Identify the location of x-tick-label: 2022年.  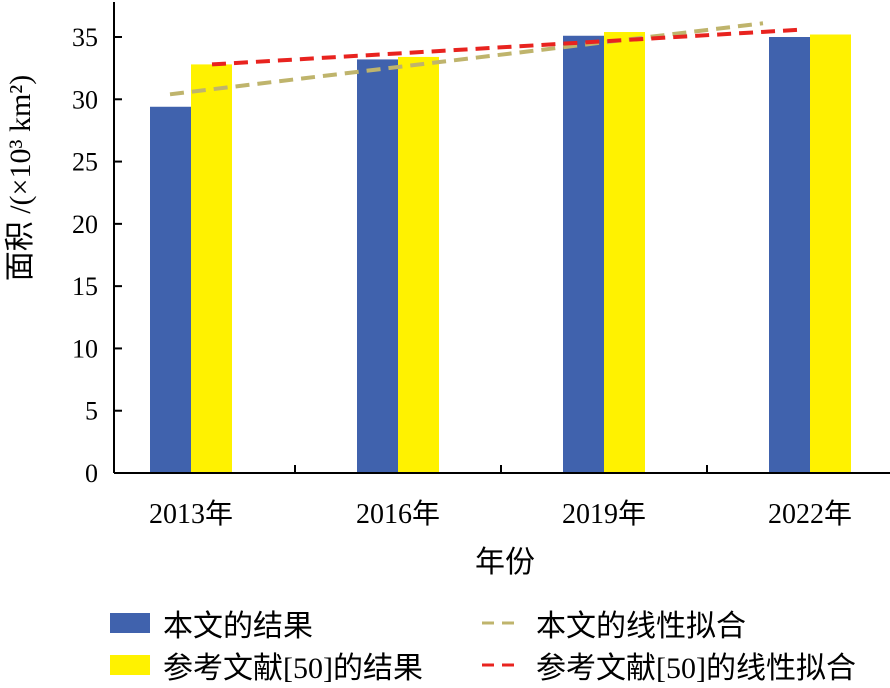
(810, 514).